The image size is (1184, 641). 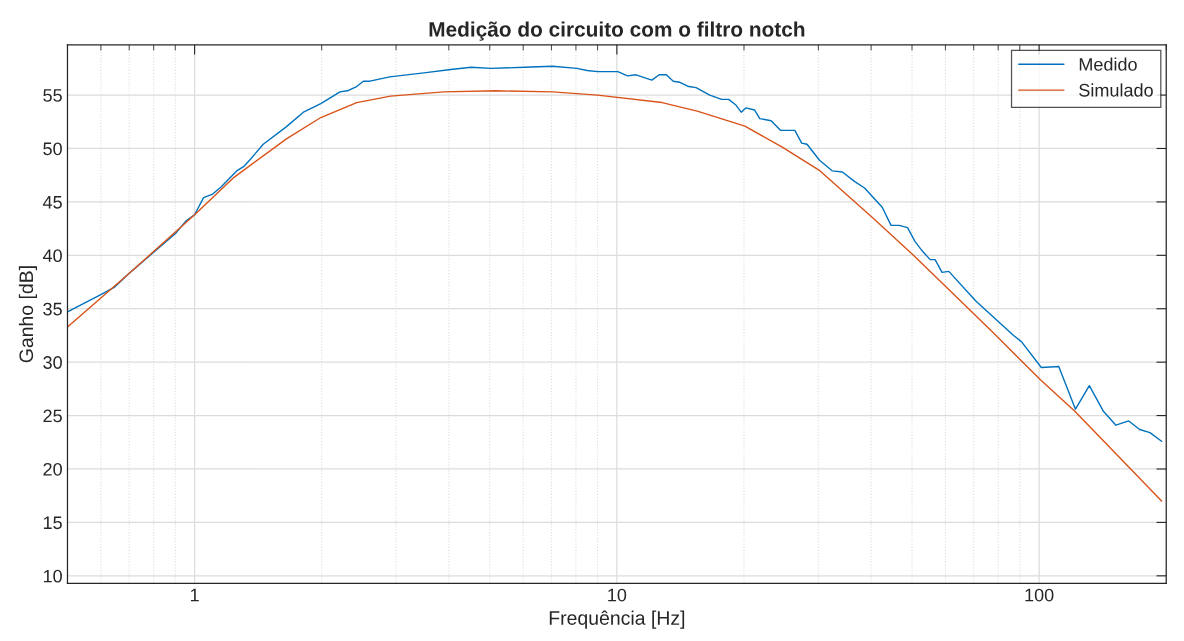 I want to click on legend-label: Medido, so click(x=1108, y=64).